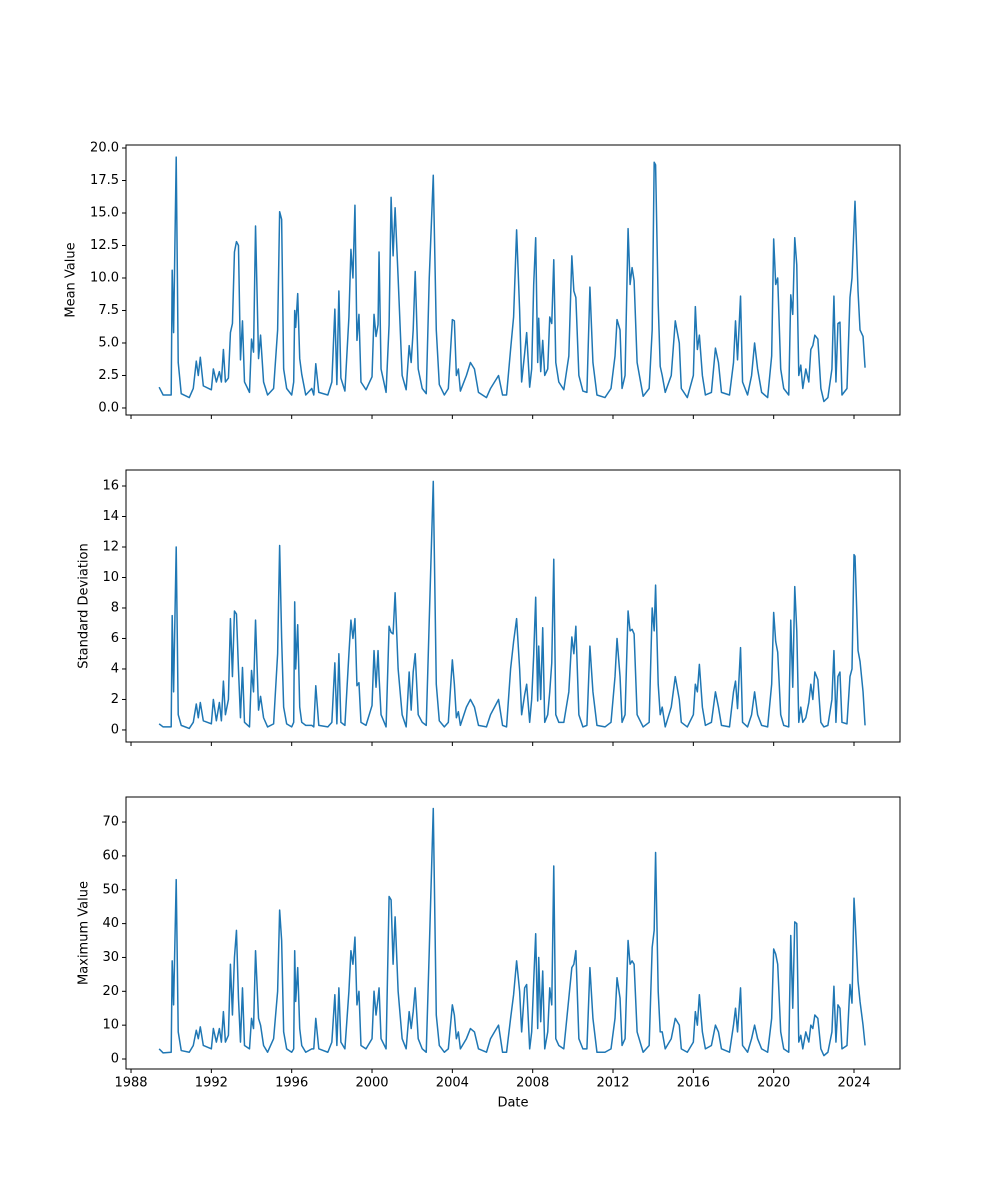 Image resolution: width=1000 pixels, height=1200 pixels. I want to click on y-tick-label: 2.5, so click(108, 375).